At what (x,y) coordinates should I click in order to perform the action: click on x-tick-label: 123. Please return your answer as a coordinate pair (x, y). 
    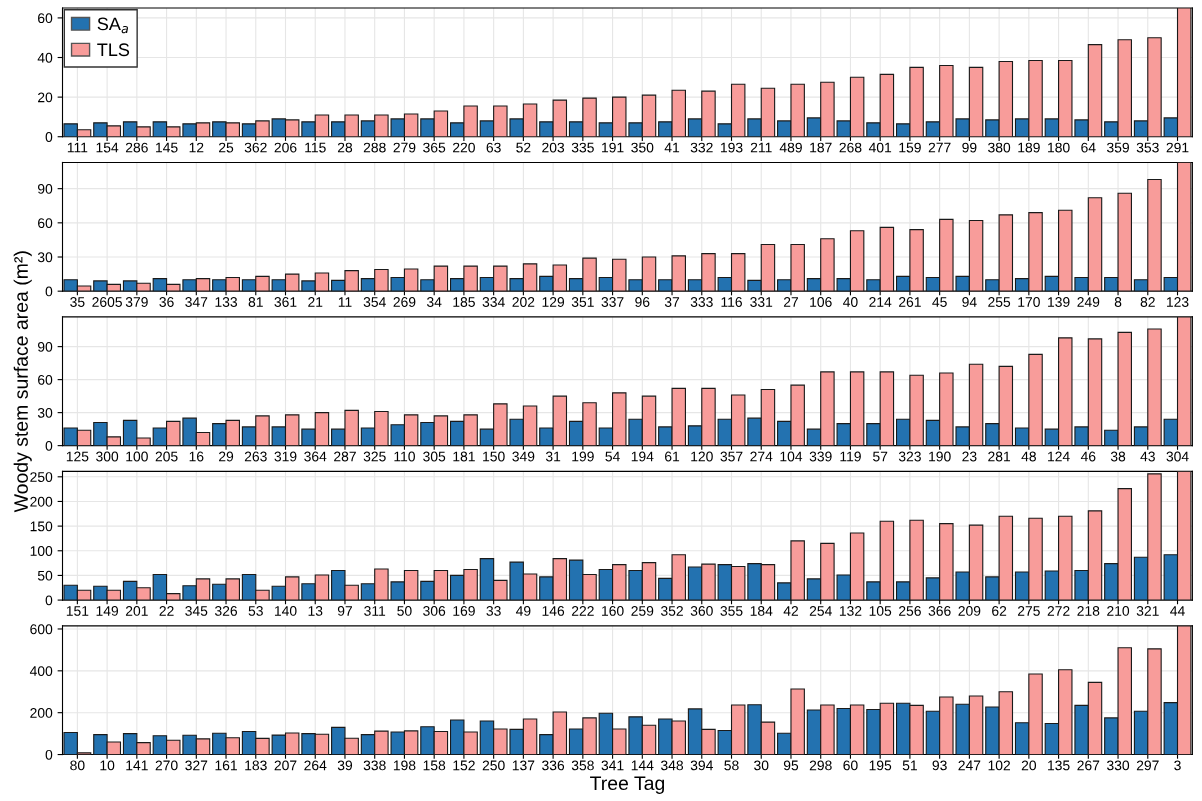
    Looking at the image, I should click on (1177, 302).